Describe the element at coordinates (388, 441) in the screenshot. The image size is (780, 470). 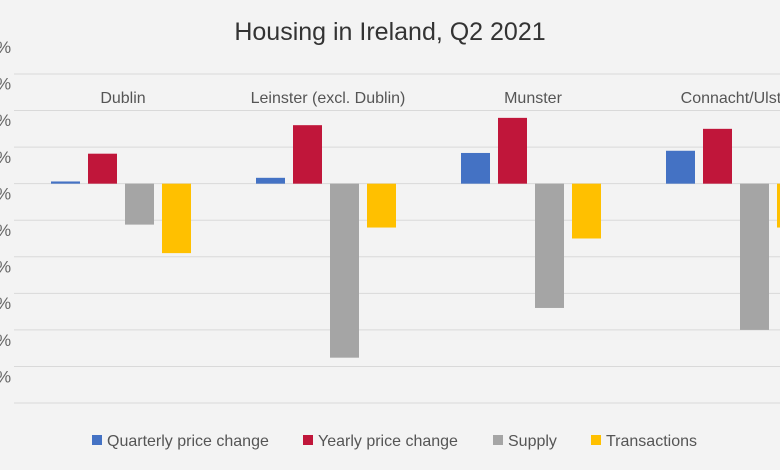
I see `legend-label: Yearly price change` at that location.